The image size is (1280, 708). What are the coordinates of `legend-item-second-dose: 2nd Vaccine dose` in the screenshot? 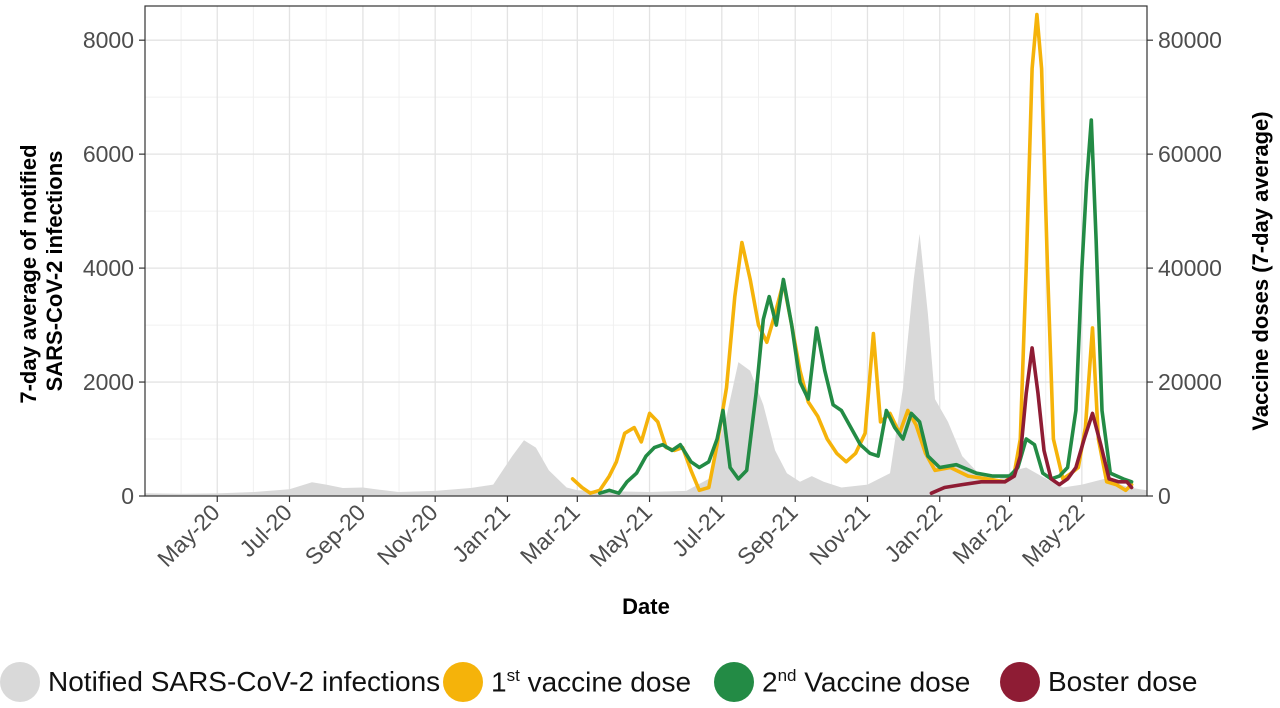 It's located at (842, 682).